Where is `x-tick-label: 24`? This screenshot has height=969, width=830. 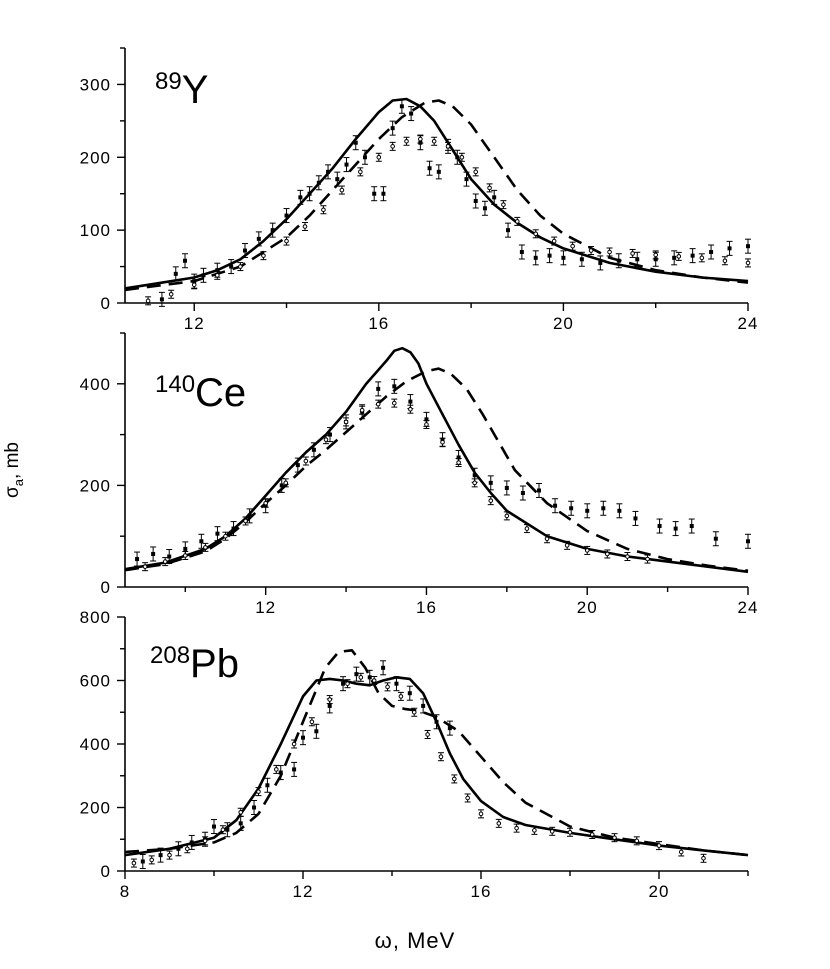 x-tick-label: 24 is located at coordinates (748, 607).